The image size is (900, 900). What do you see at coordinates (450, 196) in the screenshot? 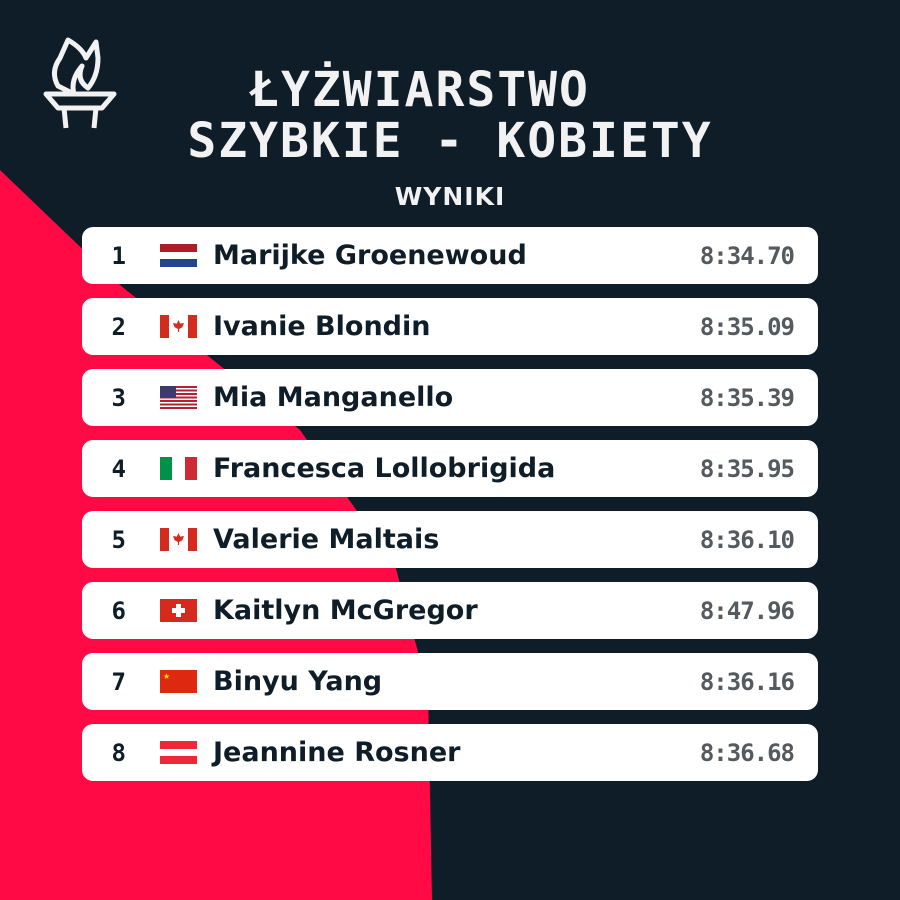
I see `subtitle: WYNIKI` at bounding box center [450, 196].